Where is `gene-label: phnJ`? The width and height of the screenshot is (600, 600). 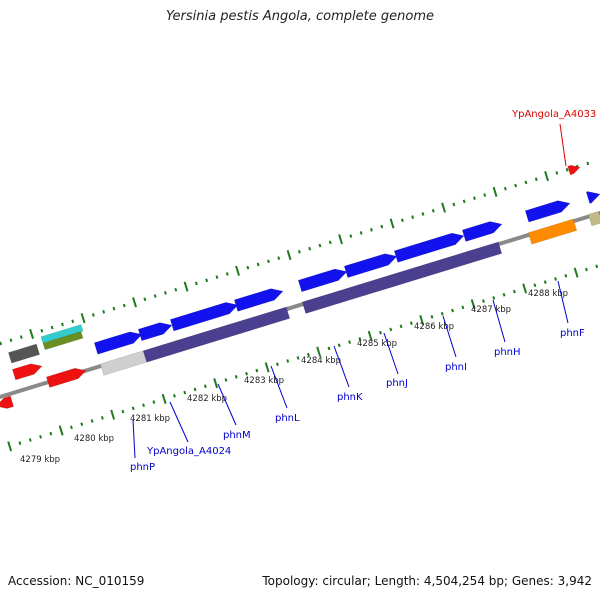
gene-label: phnJ is located at coordinates (397, 383).